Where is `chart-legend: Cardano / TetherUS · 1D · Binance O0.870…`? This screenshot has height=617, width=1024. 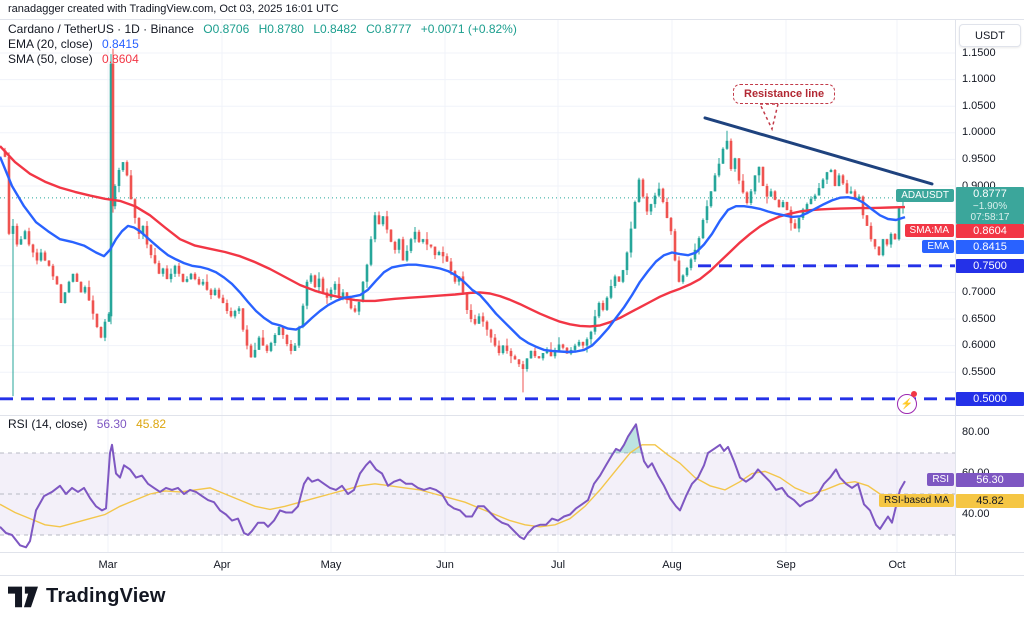 chart-legend: Cardano / TetherUS · 1D · Binance O0.870… is located at coordinates (262, 44).